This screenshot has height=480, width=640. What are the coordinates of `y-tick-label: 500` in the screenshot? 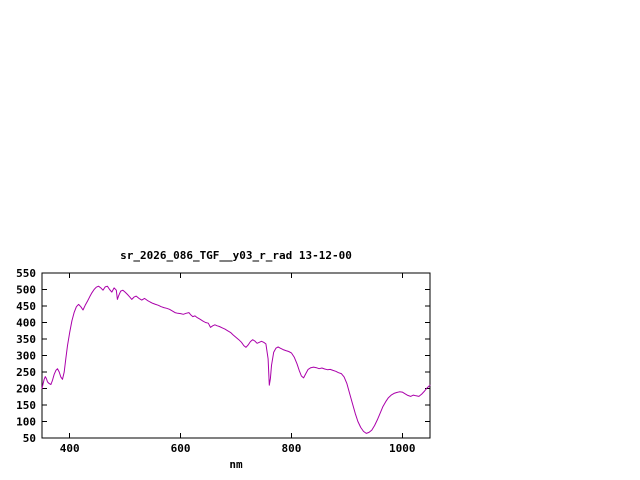 It's located at (26, 290).